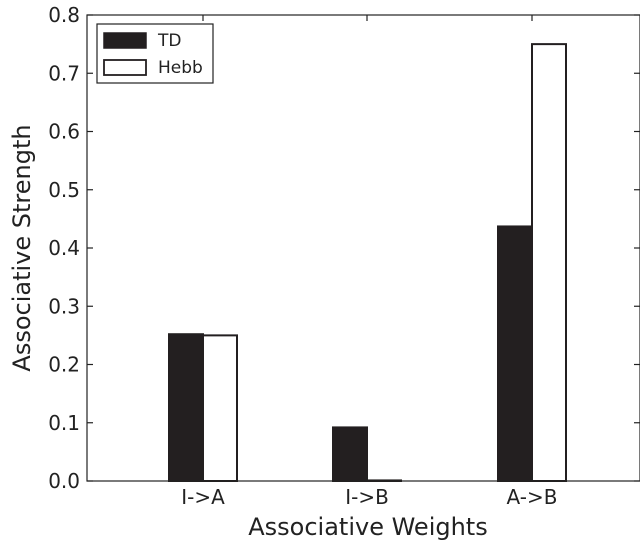  I want to click on y-tick-label: 0.4, so click(64, 248).